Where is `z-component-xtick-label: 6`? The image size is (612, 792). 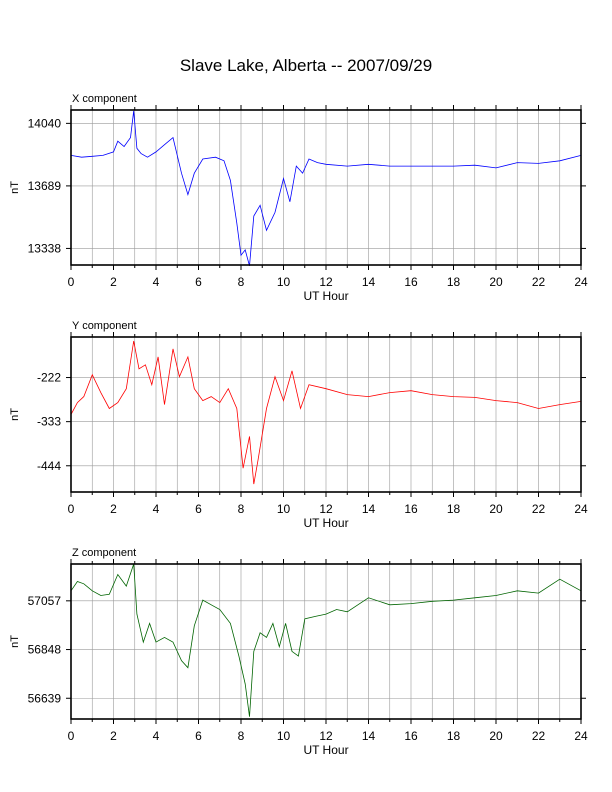 z-component-xtick-label: 6 is located at coordinates (198, 736).